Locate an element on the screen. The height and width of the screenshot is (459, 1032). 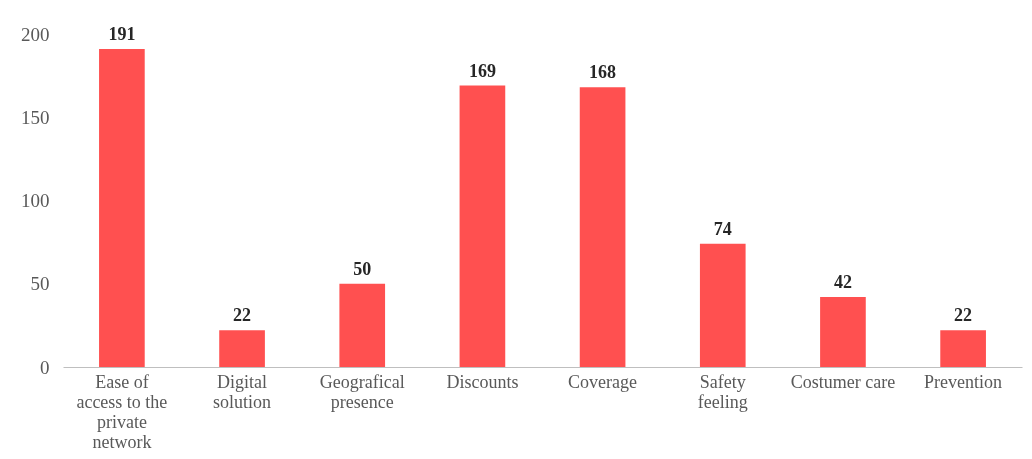
data-label: 169 is located at coordinates (482, 70).